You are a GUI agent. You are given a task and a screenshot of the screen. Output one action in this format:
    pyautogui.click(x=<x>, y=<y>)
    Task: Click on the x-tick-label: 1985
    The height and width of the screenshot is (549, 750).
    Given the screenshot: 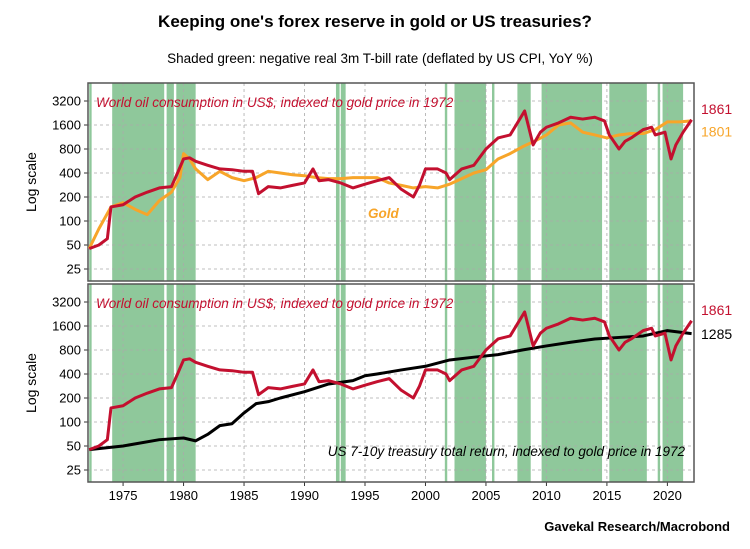 What is the action you would take?
    pyautogui.click(x=244, y=495)
    